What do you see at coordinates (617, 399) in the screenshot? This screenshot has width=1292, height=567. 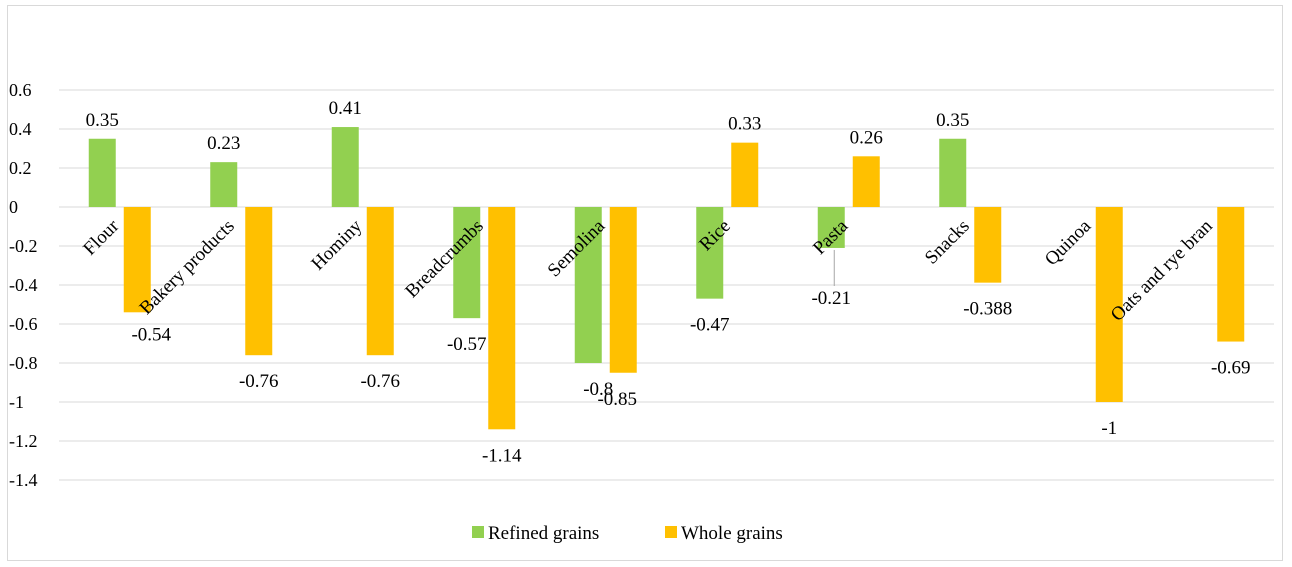 I see `data-label-whole: -0.85` at bounding box center [617, 399].